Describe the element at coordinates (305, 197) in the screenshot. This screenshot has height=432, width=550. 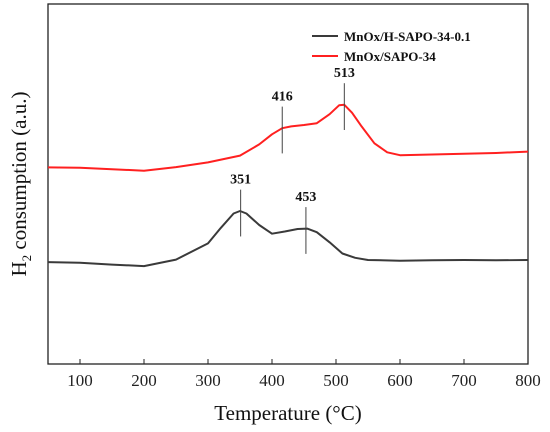
I see `peak-label-453: 453` at that location.